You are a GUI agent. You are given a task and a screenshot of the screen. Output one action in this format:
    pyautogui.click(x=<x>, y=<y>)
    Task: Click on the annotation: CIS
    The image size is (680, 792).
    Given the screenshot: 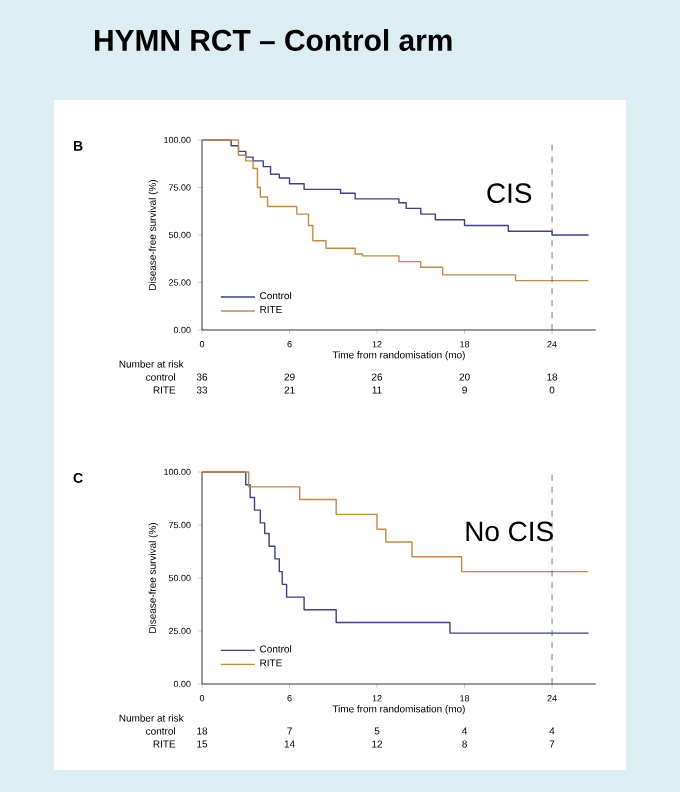 What is the action you would take?
    pyautogui.click(x=509, y=193)
    